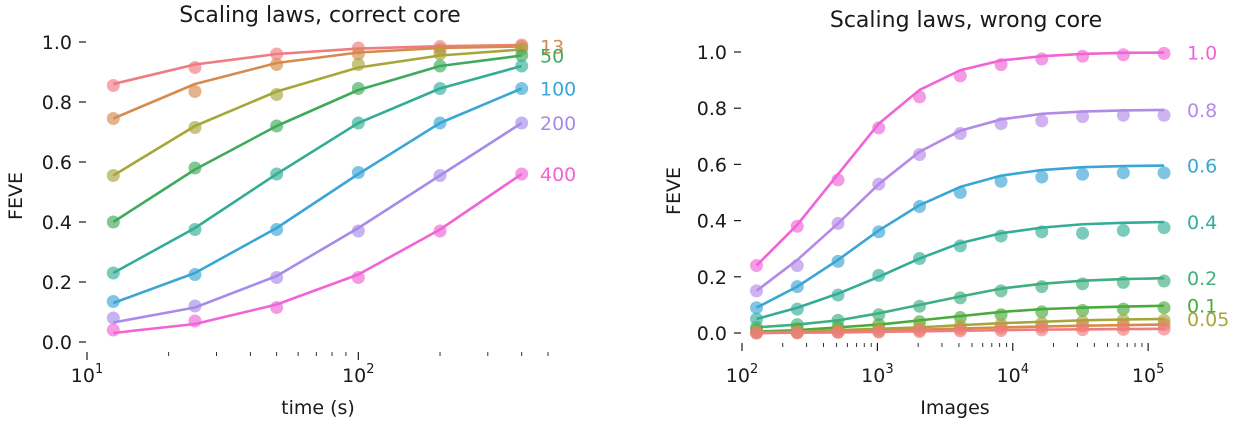 The height and width of the screenshot is (421, 1241). What do you see at coordinates (966, 20) in the screenshot?
I see `chart-title: Scaling laws, wrong core` at bounding box center [966, 20].